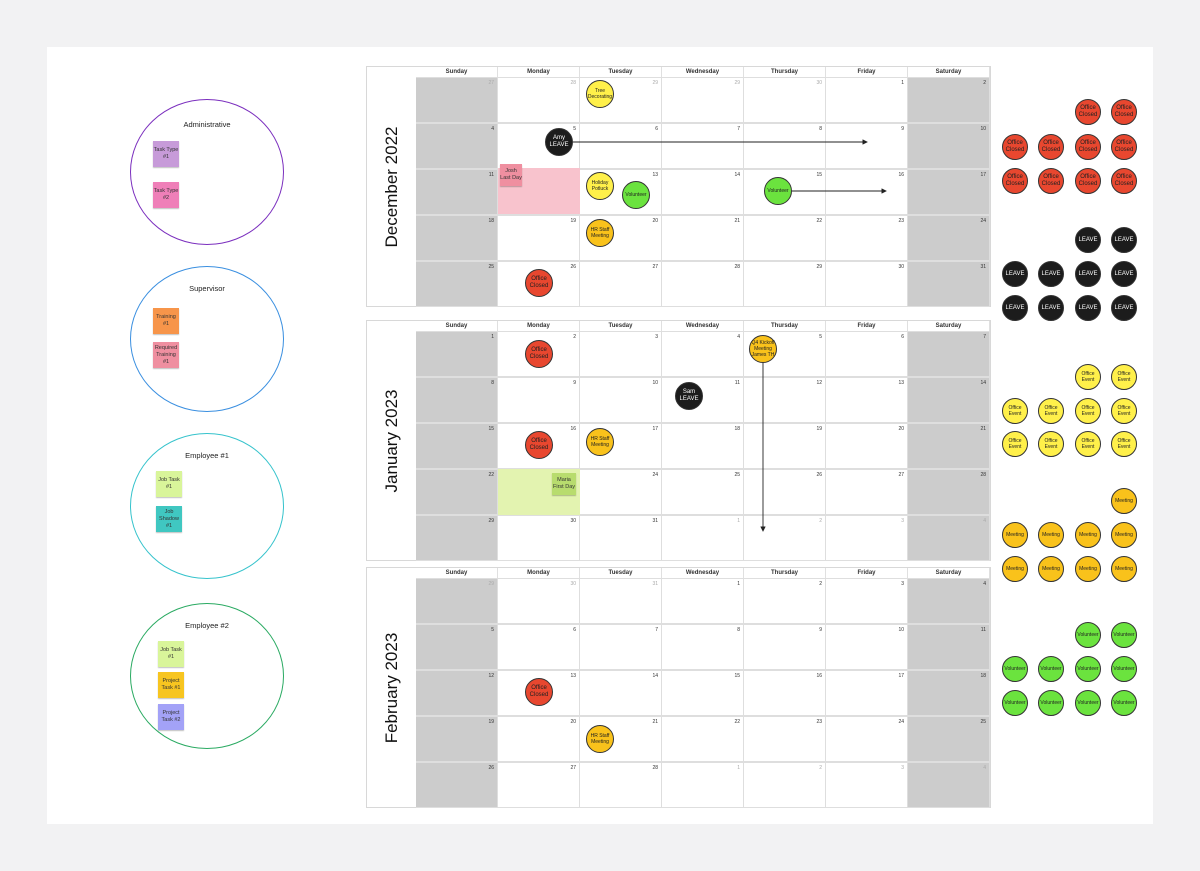 The height and width of the screenshot is (871, 1200). What do you see at coordinates (621, 400) in the screenshot?
I see `day-cell: 10` at bounding box center [621, 400].